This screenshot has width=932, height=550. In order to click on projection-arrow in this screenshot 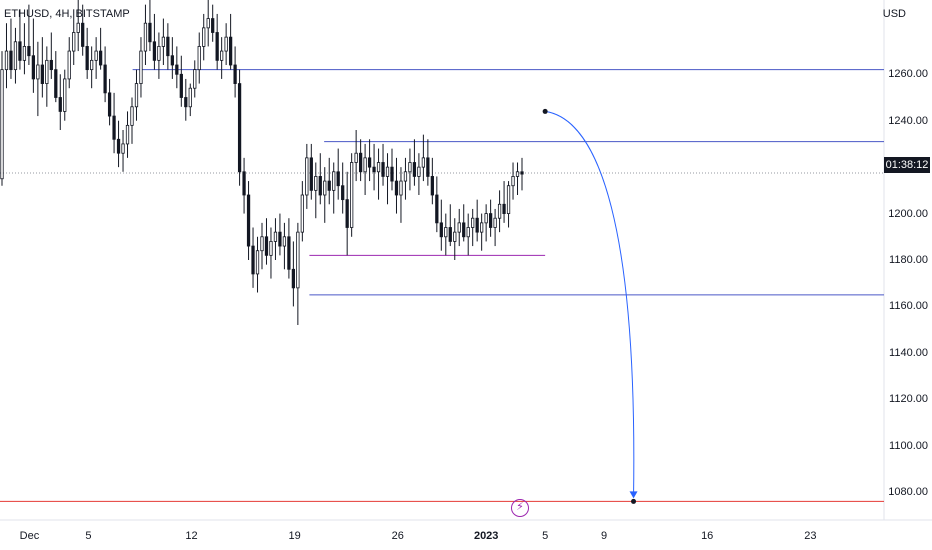, I will do `click(590, 306)`.